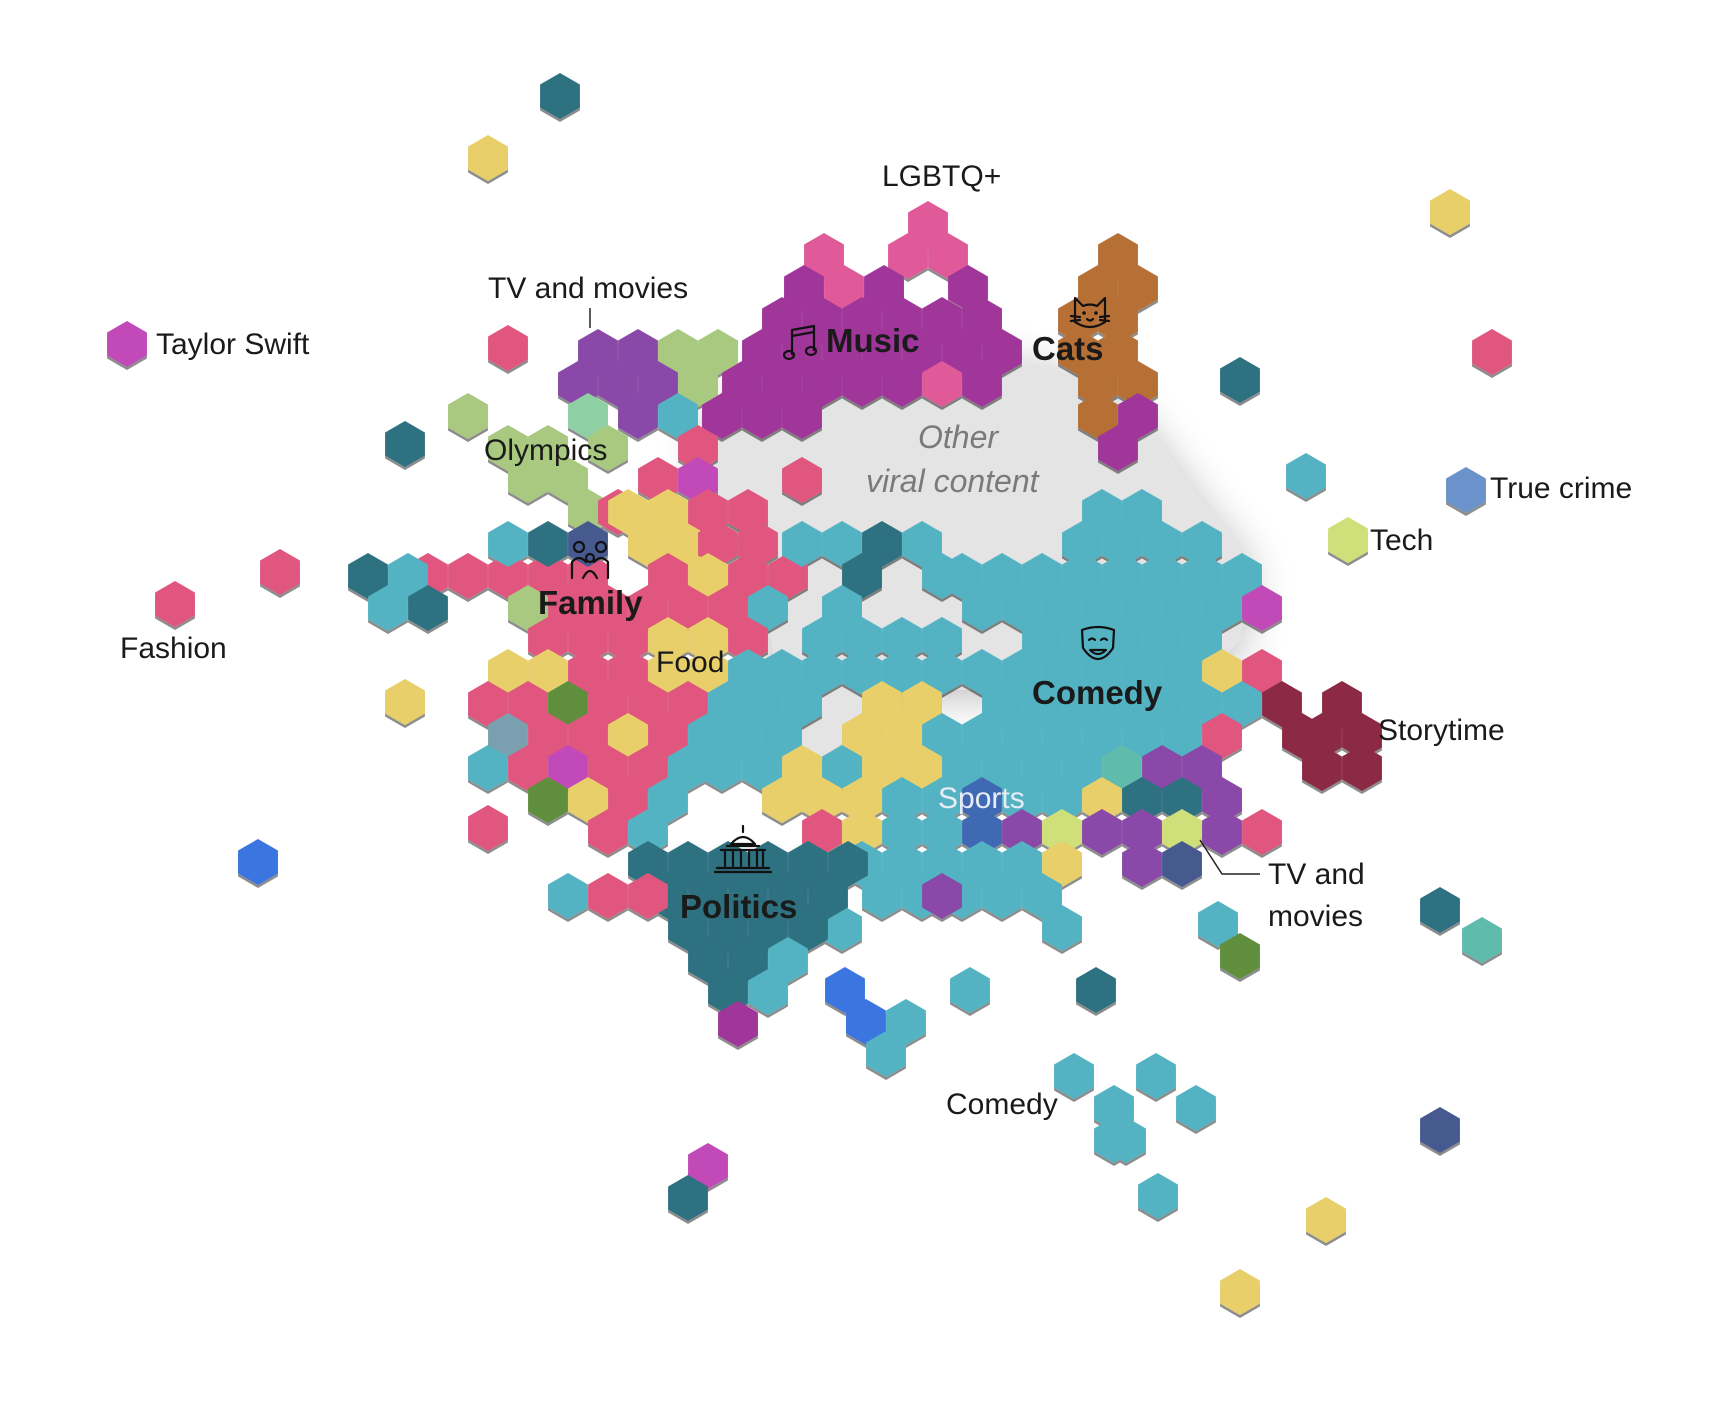 The height and width of the screenshot is (1412, 1716). I want to click on other-viral-label-line2: viral content, so click(953, 481).